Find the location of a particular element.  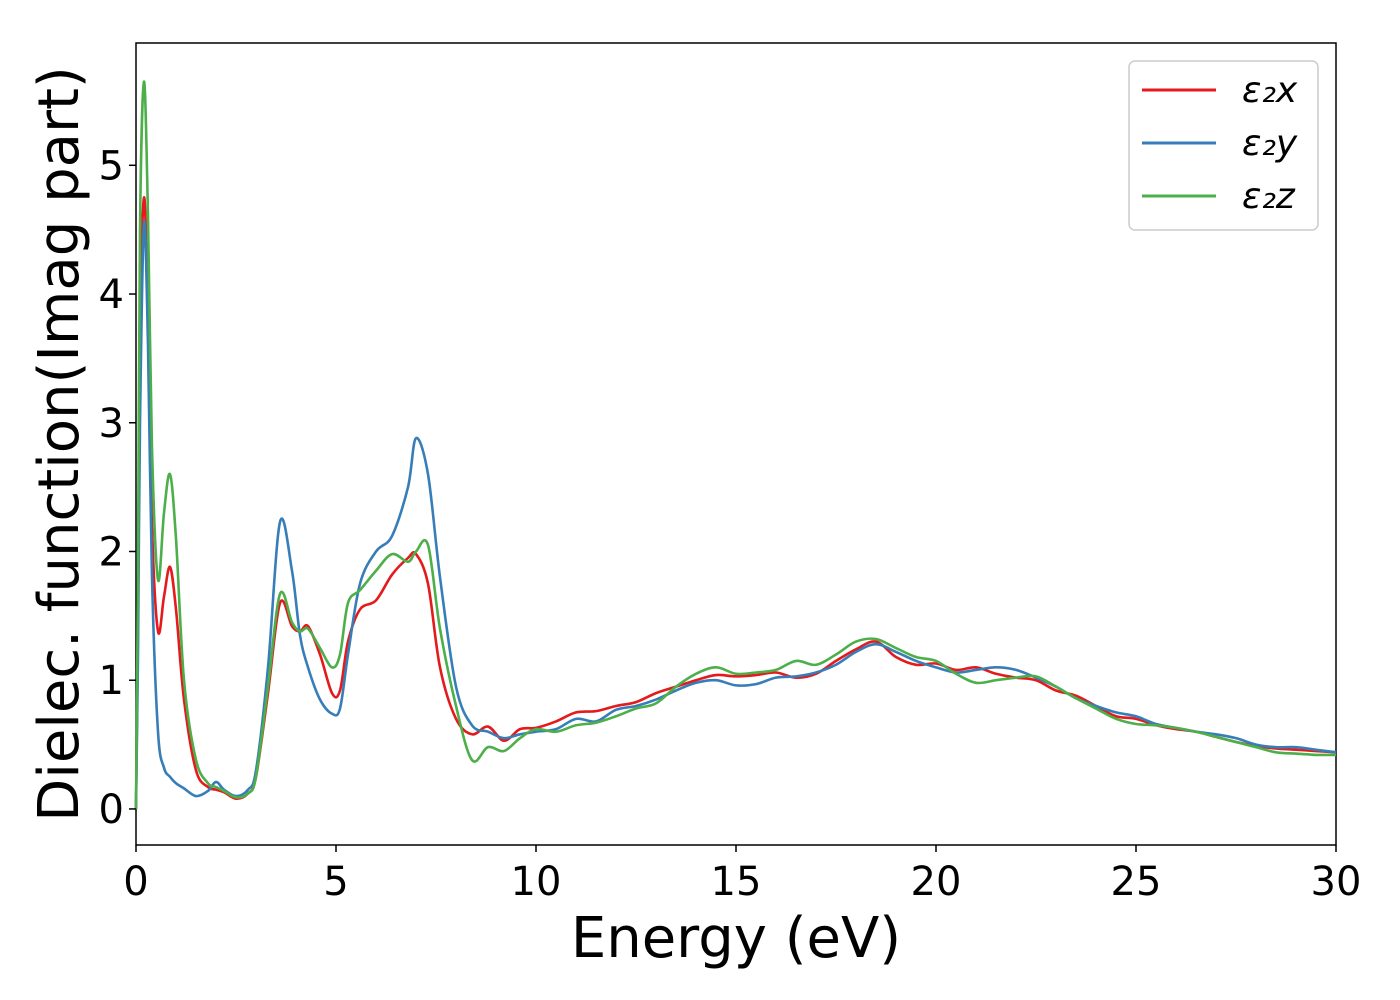

x-axis: 0 5 10 15 20 25 30 is located at coordinates (742, 875).